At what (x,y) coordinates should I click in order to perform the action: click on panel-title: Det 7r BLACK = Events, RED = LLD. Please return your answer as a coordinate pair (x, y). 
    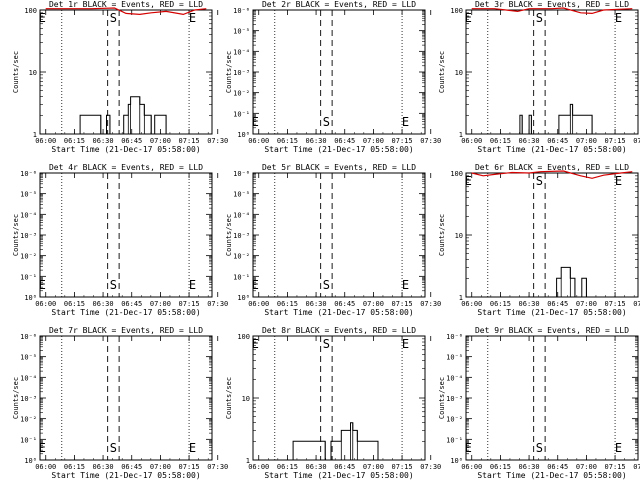
    Looking at the image, I should click on (126, 330).